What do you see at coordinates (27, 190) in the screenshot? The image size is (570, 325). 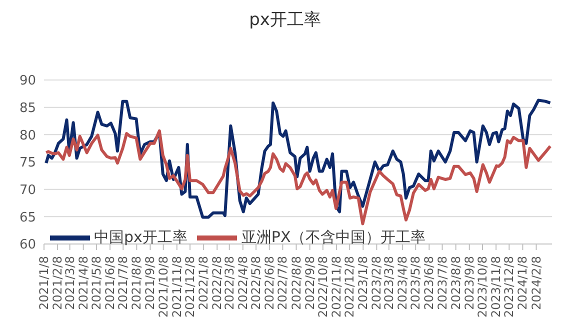 I see `y-tick-label: 70` at bounding box center [27, 190].